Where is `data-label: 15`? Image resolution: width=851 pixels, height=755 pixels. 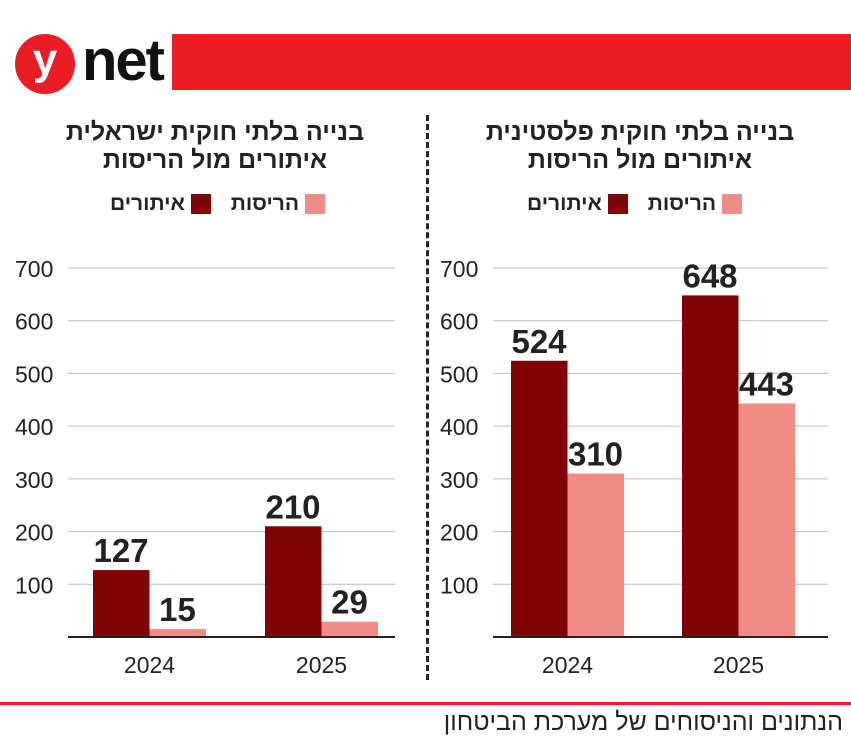 data-label: 15 is located at coordinates (177, 609).